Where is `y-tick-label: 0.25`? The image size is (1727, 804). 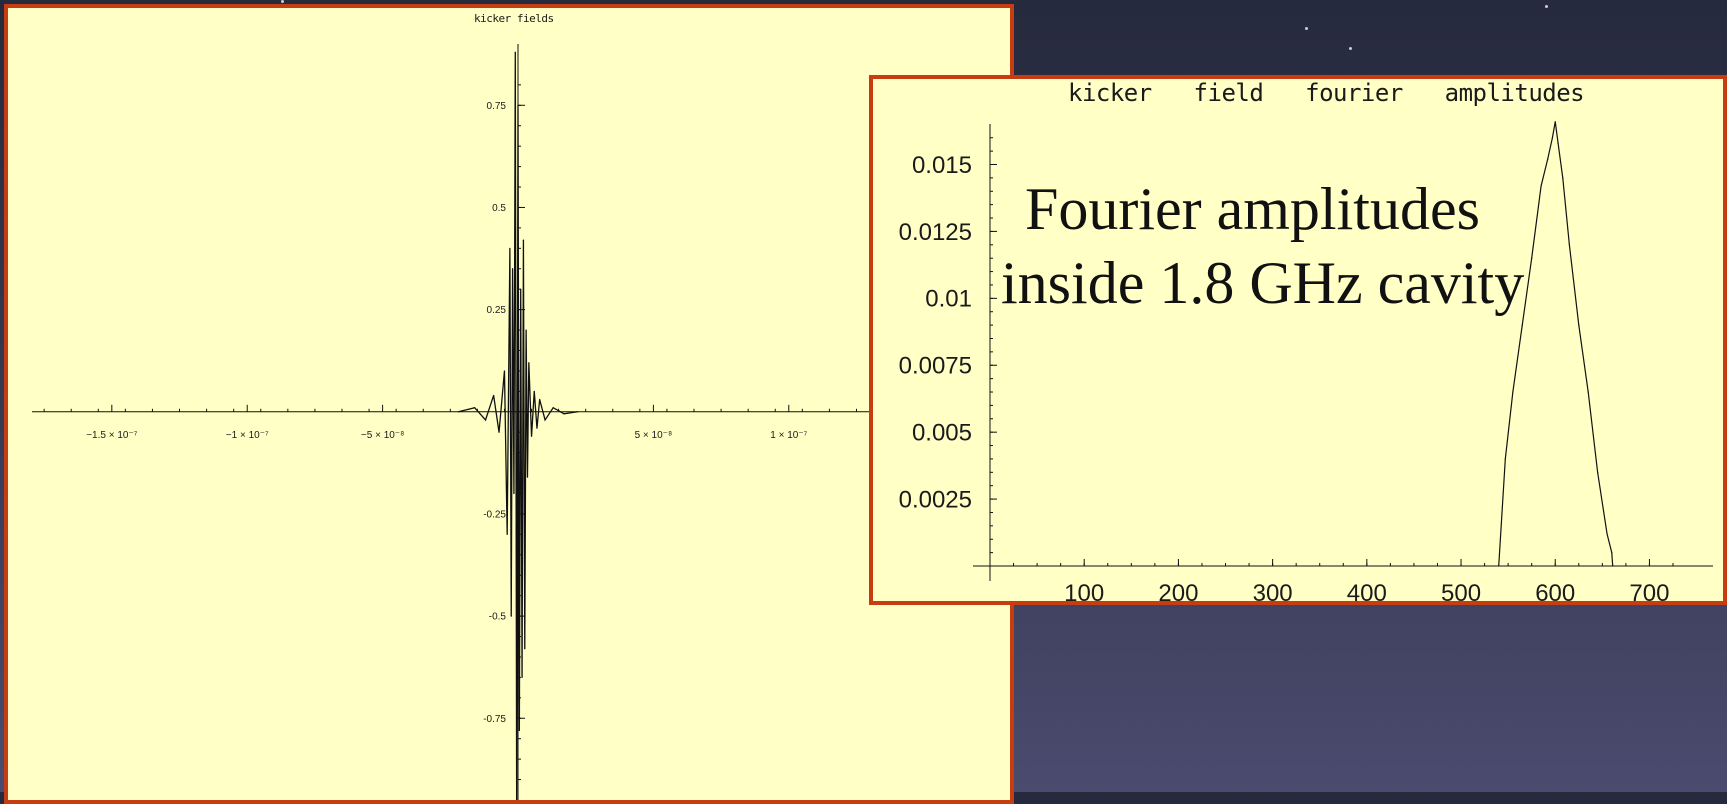
y-tick-label: 0.25 is located at coordinates (497, 310).